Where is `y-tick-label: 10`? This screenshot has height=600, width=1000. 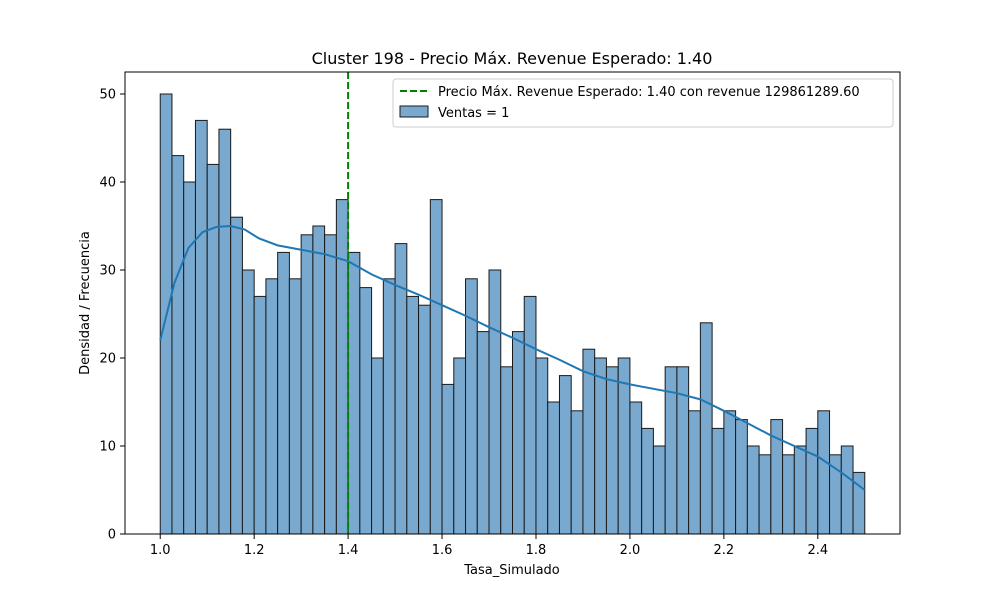
y-tick-label: 10 is located at coordinates (107, 447).